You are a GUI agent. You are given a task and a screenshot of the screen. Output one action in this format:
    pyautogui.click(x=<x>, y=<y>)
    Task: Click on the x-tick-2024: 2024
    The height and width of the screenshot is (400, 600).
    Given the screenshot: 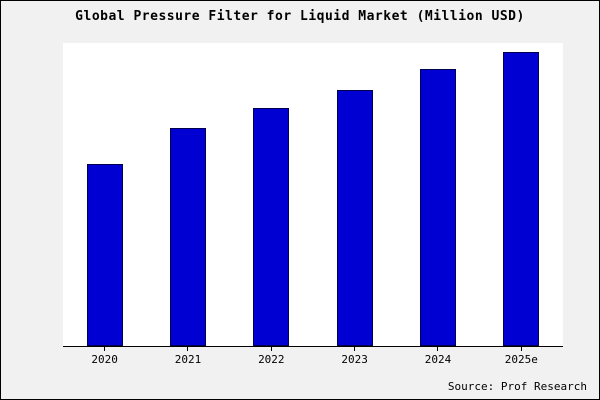 What is the action you would take?
    pyautogui.click(x=437, y=356)
    